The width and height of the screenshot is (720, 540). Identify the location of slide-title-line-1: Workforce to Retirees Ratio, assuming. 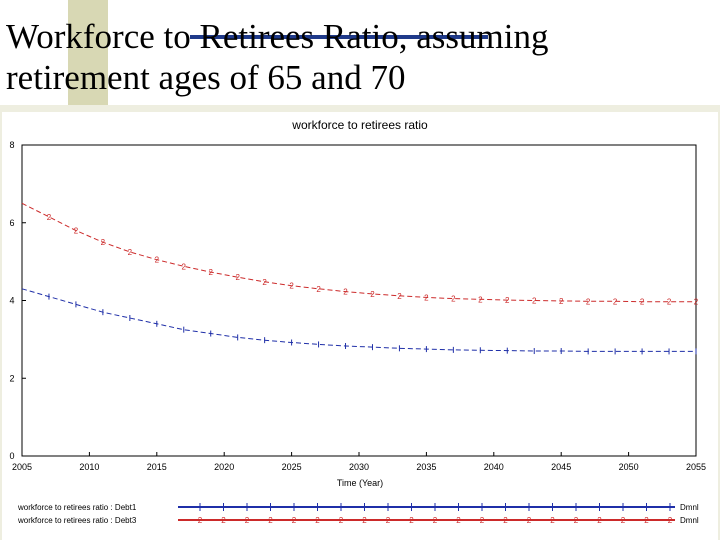
(277, 36).